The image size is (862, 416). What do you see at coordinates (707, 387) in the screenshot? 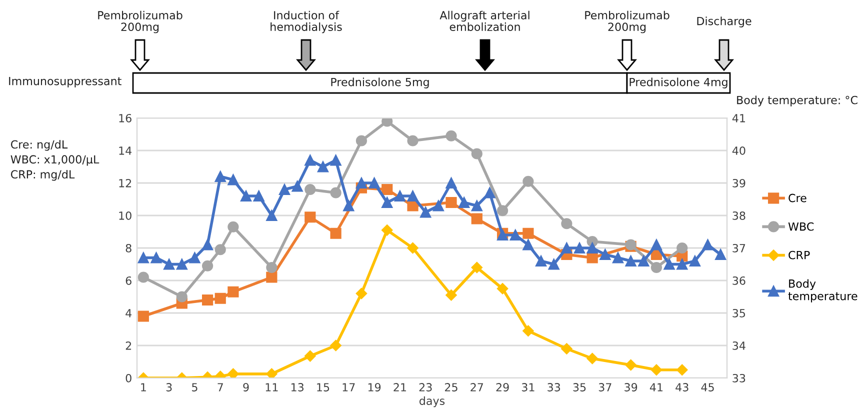
I see `x-tick-label: 45` at bounding box center [707, 387].